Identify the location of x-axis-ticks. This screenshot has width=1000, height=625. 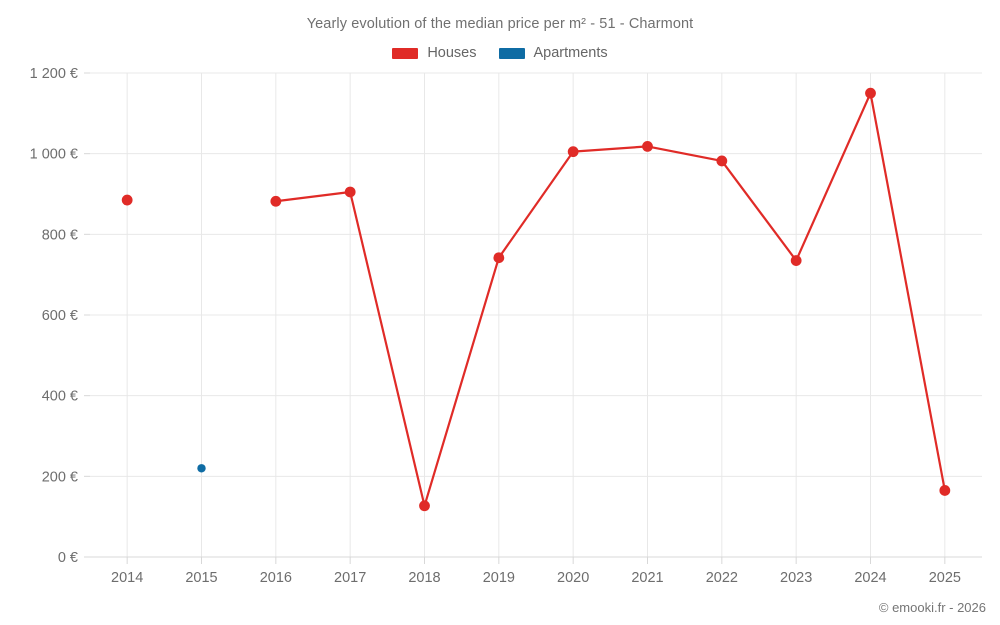
(536, 560).